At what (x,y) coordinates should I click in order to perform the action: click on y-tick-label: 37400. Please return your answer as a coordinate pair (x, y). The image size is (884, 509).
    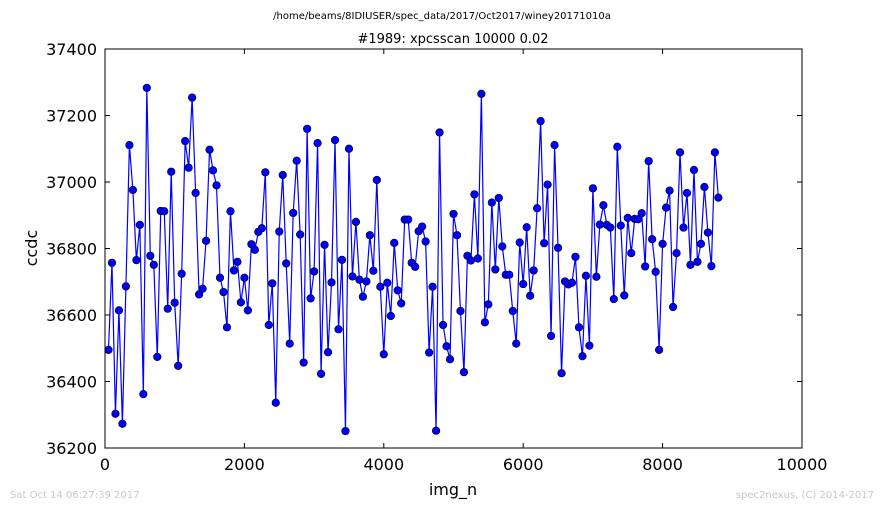
    Looking at the image, I should click on (71, 49).